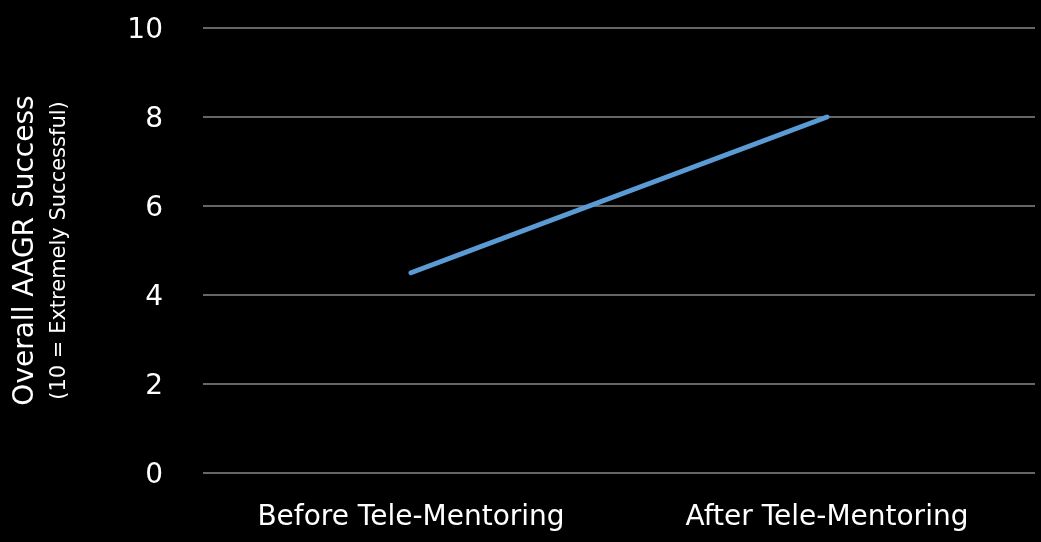 Image resolution: width=1041 pixels, height=542 pixels. Describe the element at coordinates (411, 515) in the screenshot. I see `x-tick-label: Before Tele-Mentoring` at that location.